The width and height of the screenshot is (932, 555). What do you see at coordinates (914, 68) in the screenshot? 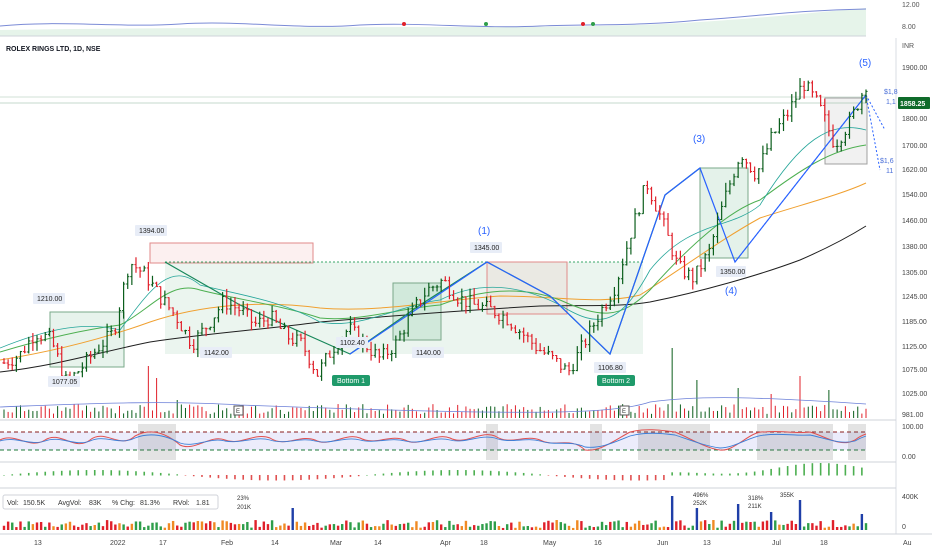
I see `price-tick: 1900.00` at bounding box center [914, 68].